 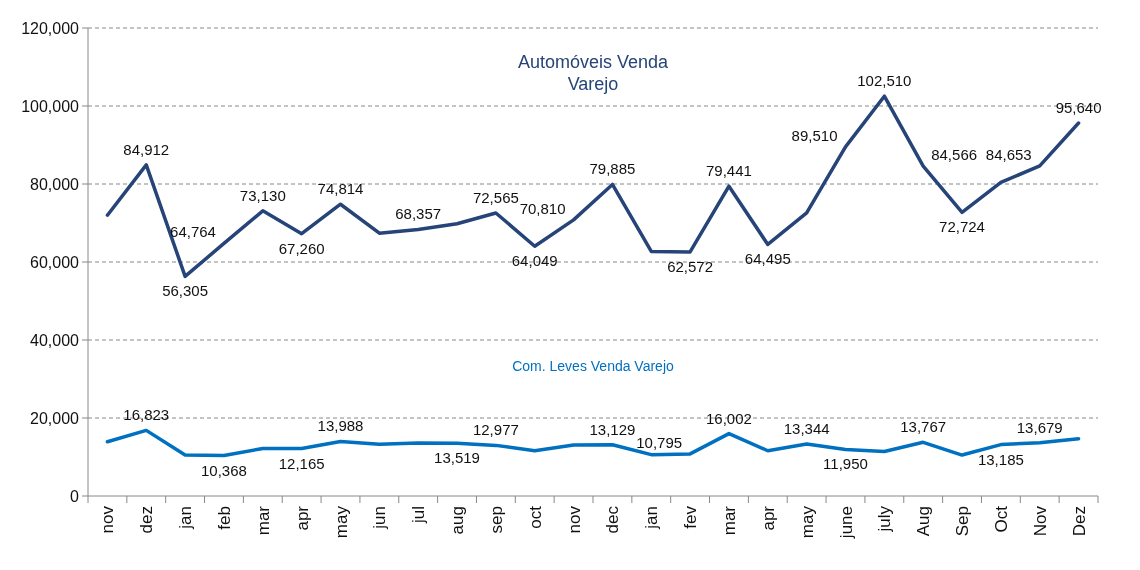 I want to click on text: Com. Leves Venda Varejo, so click(x=593, y=366).